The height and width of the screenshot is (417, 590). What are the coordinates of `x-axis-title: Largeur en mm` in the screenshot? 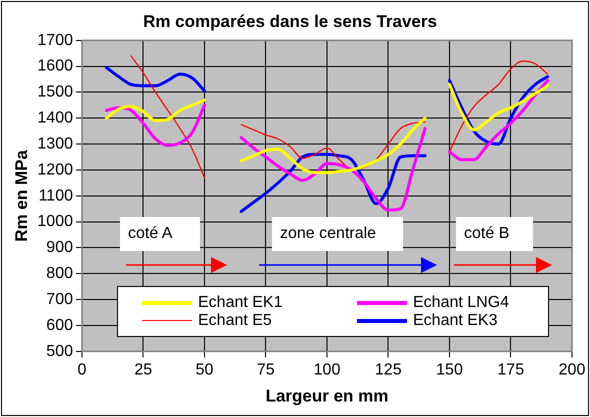 It's located at (327, 396).